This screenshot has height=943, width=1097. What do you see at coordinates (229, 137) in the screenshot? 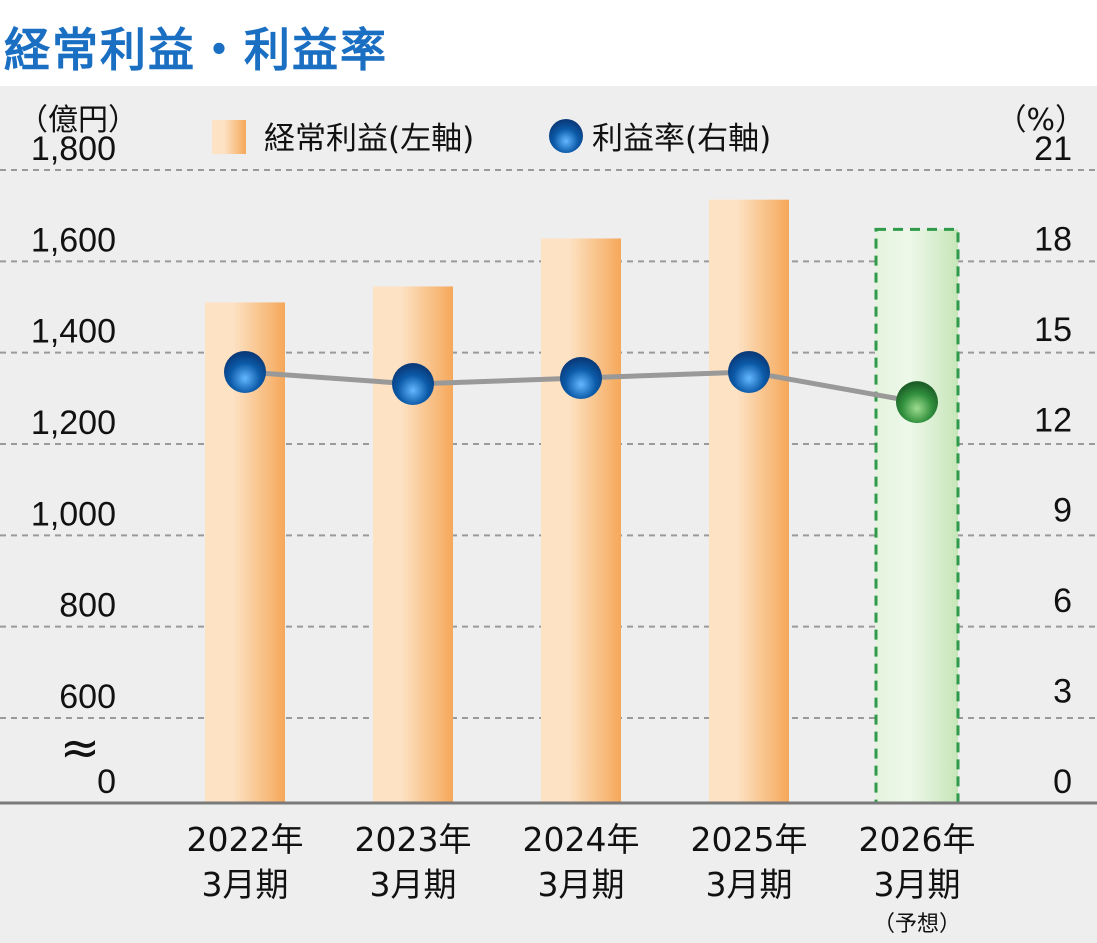
I see `legend-bar-swatch` at bounding box center [229, 137].